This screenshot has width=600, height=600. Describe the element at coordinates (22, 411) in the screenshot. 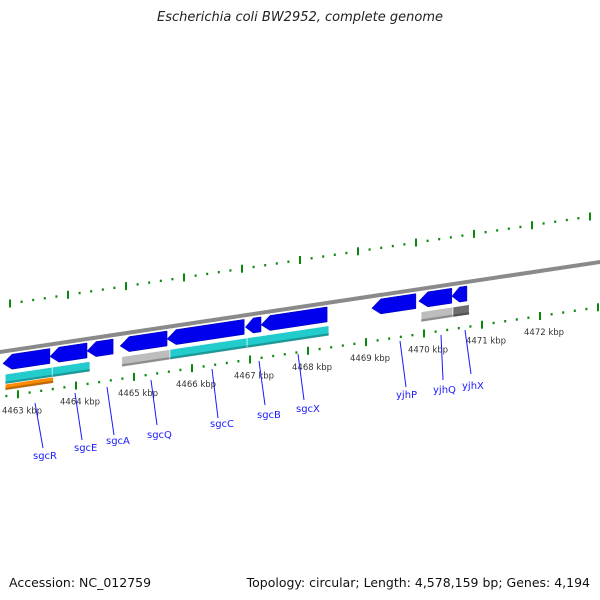

I see `tick-label: 4463 kbp` at that location.